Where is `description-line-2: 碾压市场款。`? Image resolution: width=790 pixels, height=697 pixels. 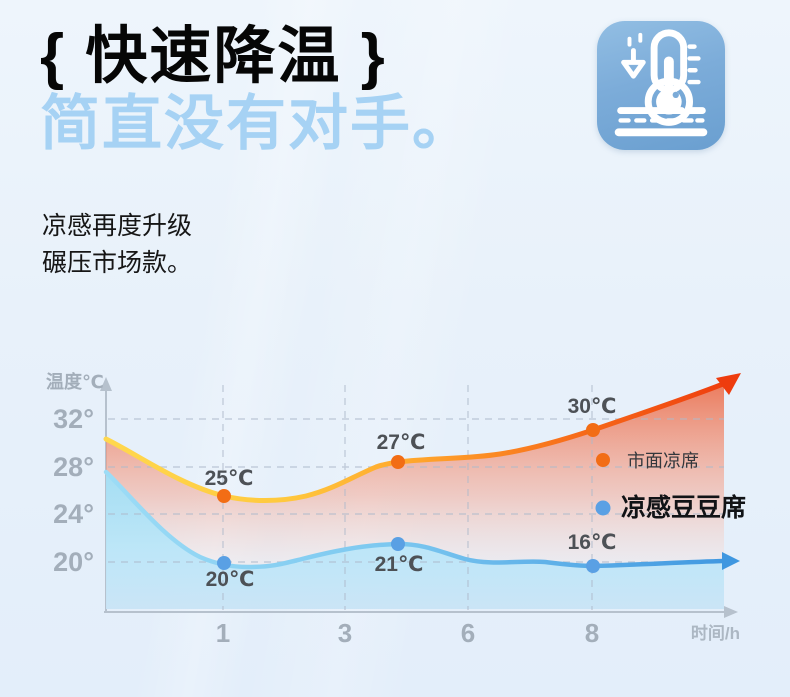
description-line-2: 碾压市场款。 is located at coordinates (117, 263).